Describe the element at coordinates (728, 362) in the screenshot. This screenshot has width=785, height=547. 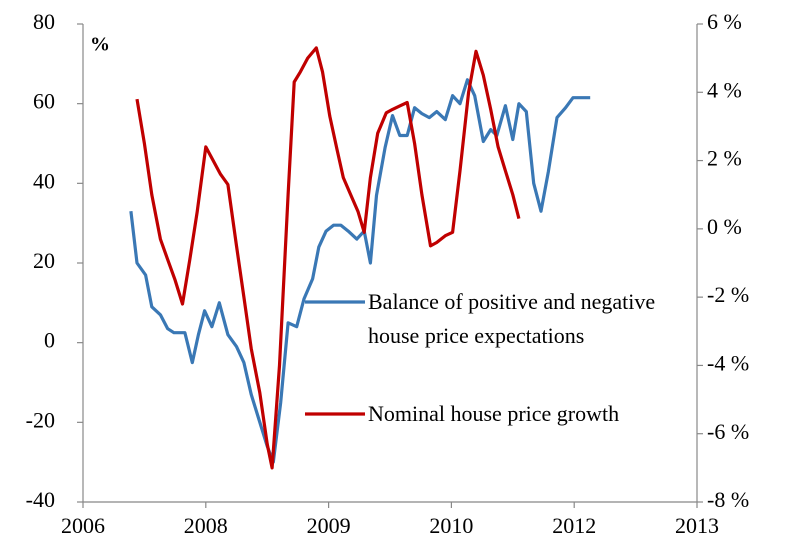
I see `y2-tick-label: -4 %` at that location.